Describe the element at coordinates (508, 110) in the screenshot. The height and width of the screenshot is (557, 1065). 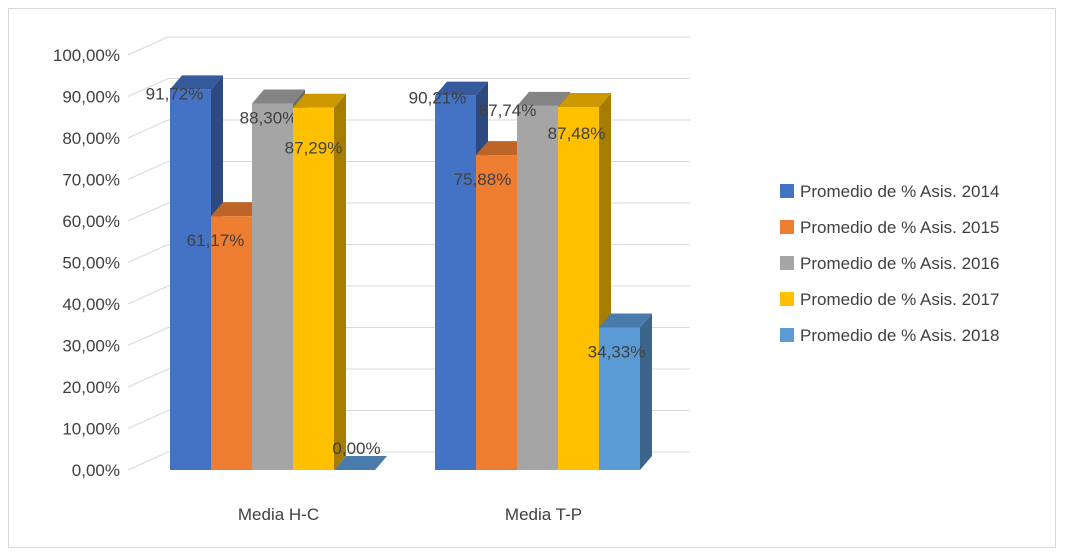
I see `data-label: 87,74%` at that location.